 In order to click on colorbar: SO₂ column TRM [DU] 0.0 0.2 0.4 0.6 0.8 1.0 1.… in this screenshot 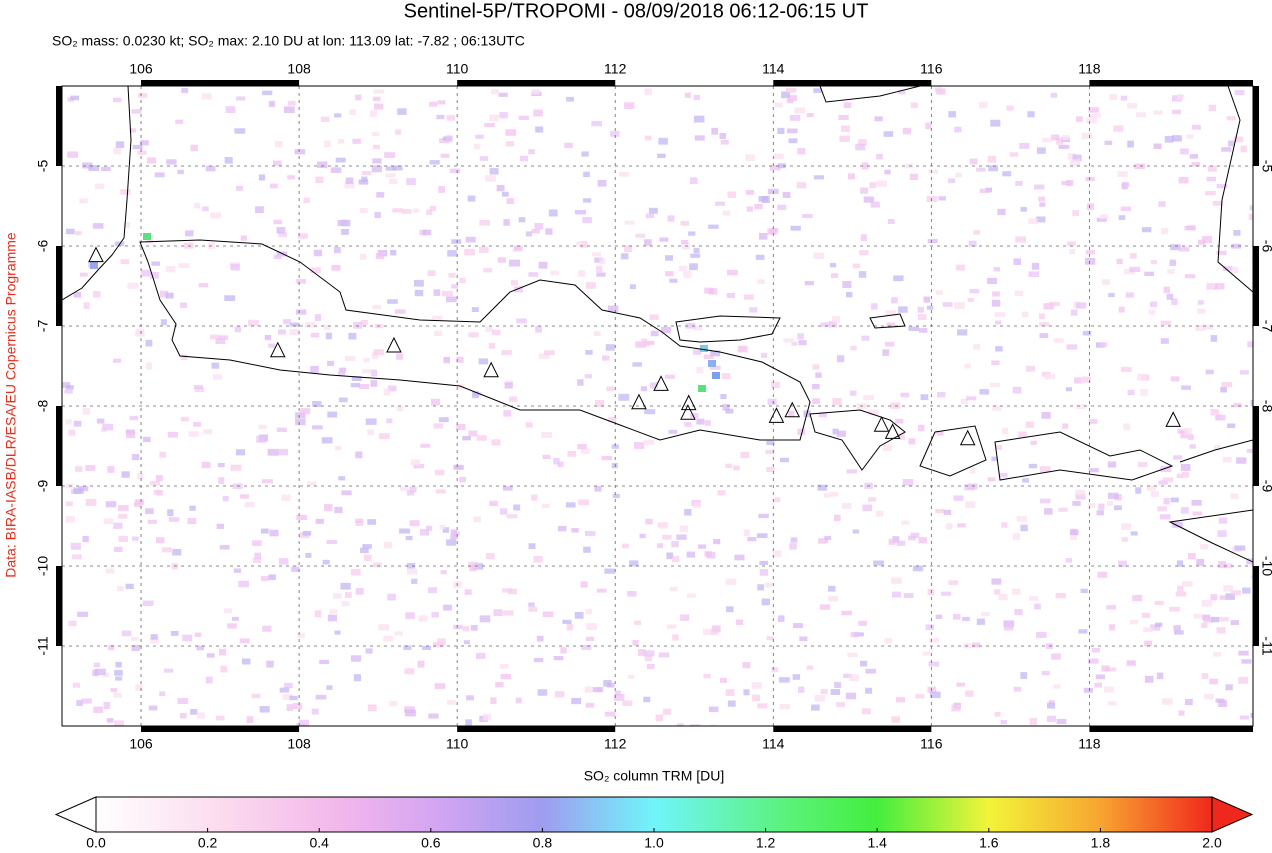, I will do `click(654, 809)`.